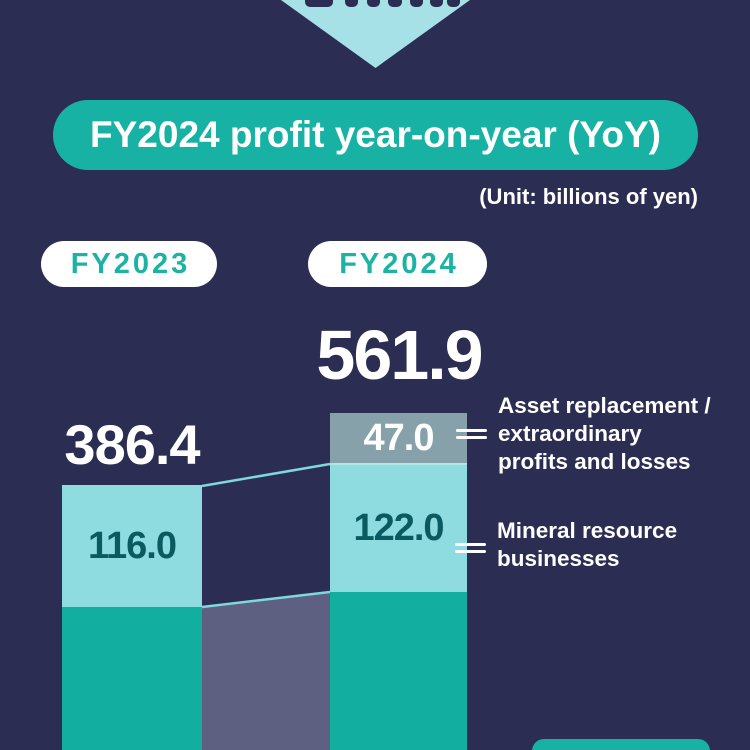  Describe the element at coordinates (588, 196) in the screenshot. I see `unit-note: (Unit: billions of yen)` at that location.